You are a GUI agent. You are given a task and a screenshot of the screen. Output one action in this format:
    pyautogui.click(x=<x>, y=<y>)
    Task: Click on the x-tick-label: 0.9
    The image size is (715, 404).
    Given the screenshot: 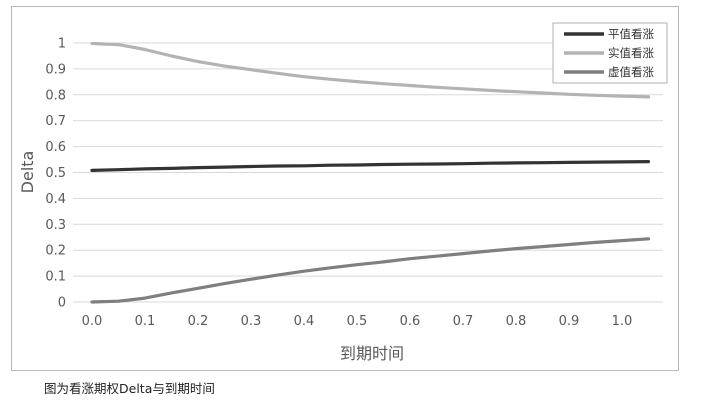 What is the action you would take?
    pyautogui.click(x=569, y=321)
    